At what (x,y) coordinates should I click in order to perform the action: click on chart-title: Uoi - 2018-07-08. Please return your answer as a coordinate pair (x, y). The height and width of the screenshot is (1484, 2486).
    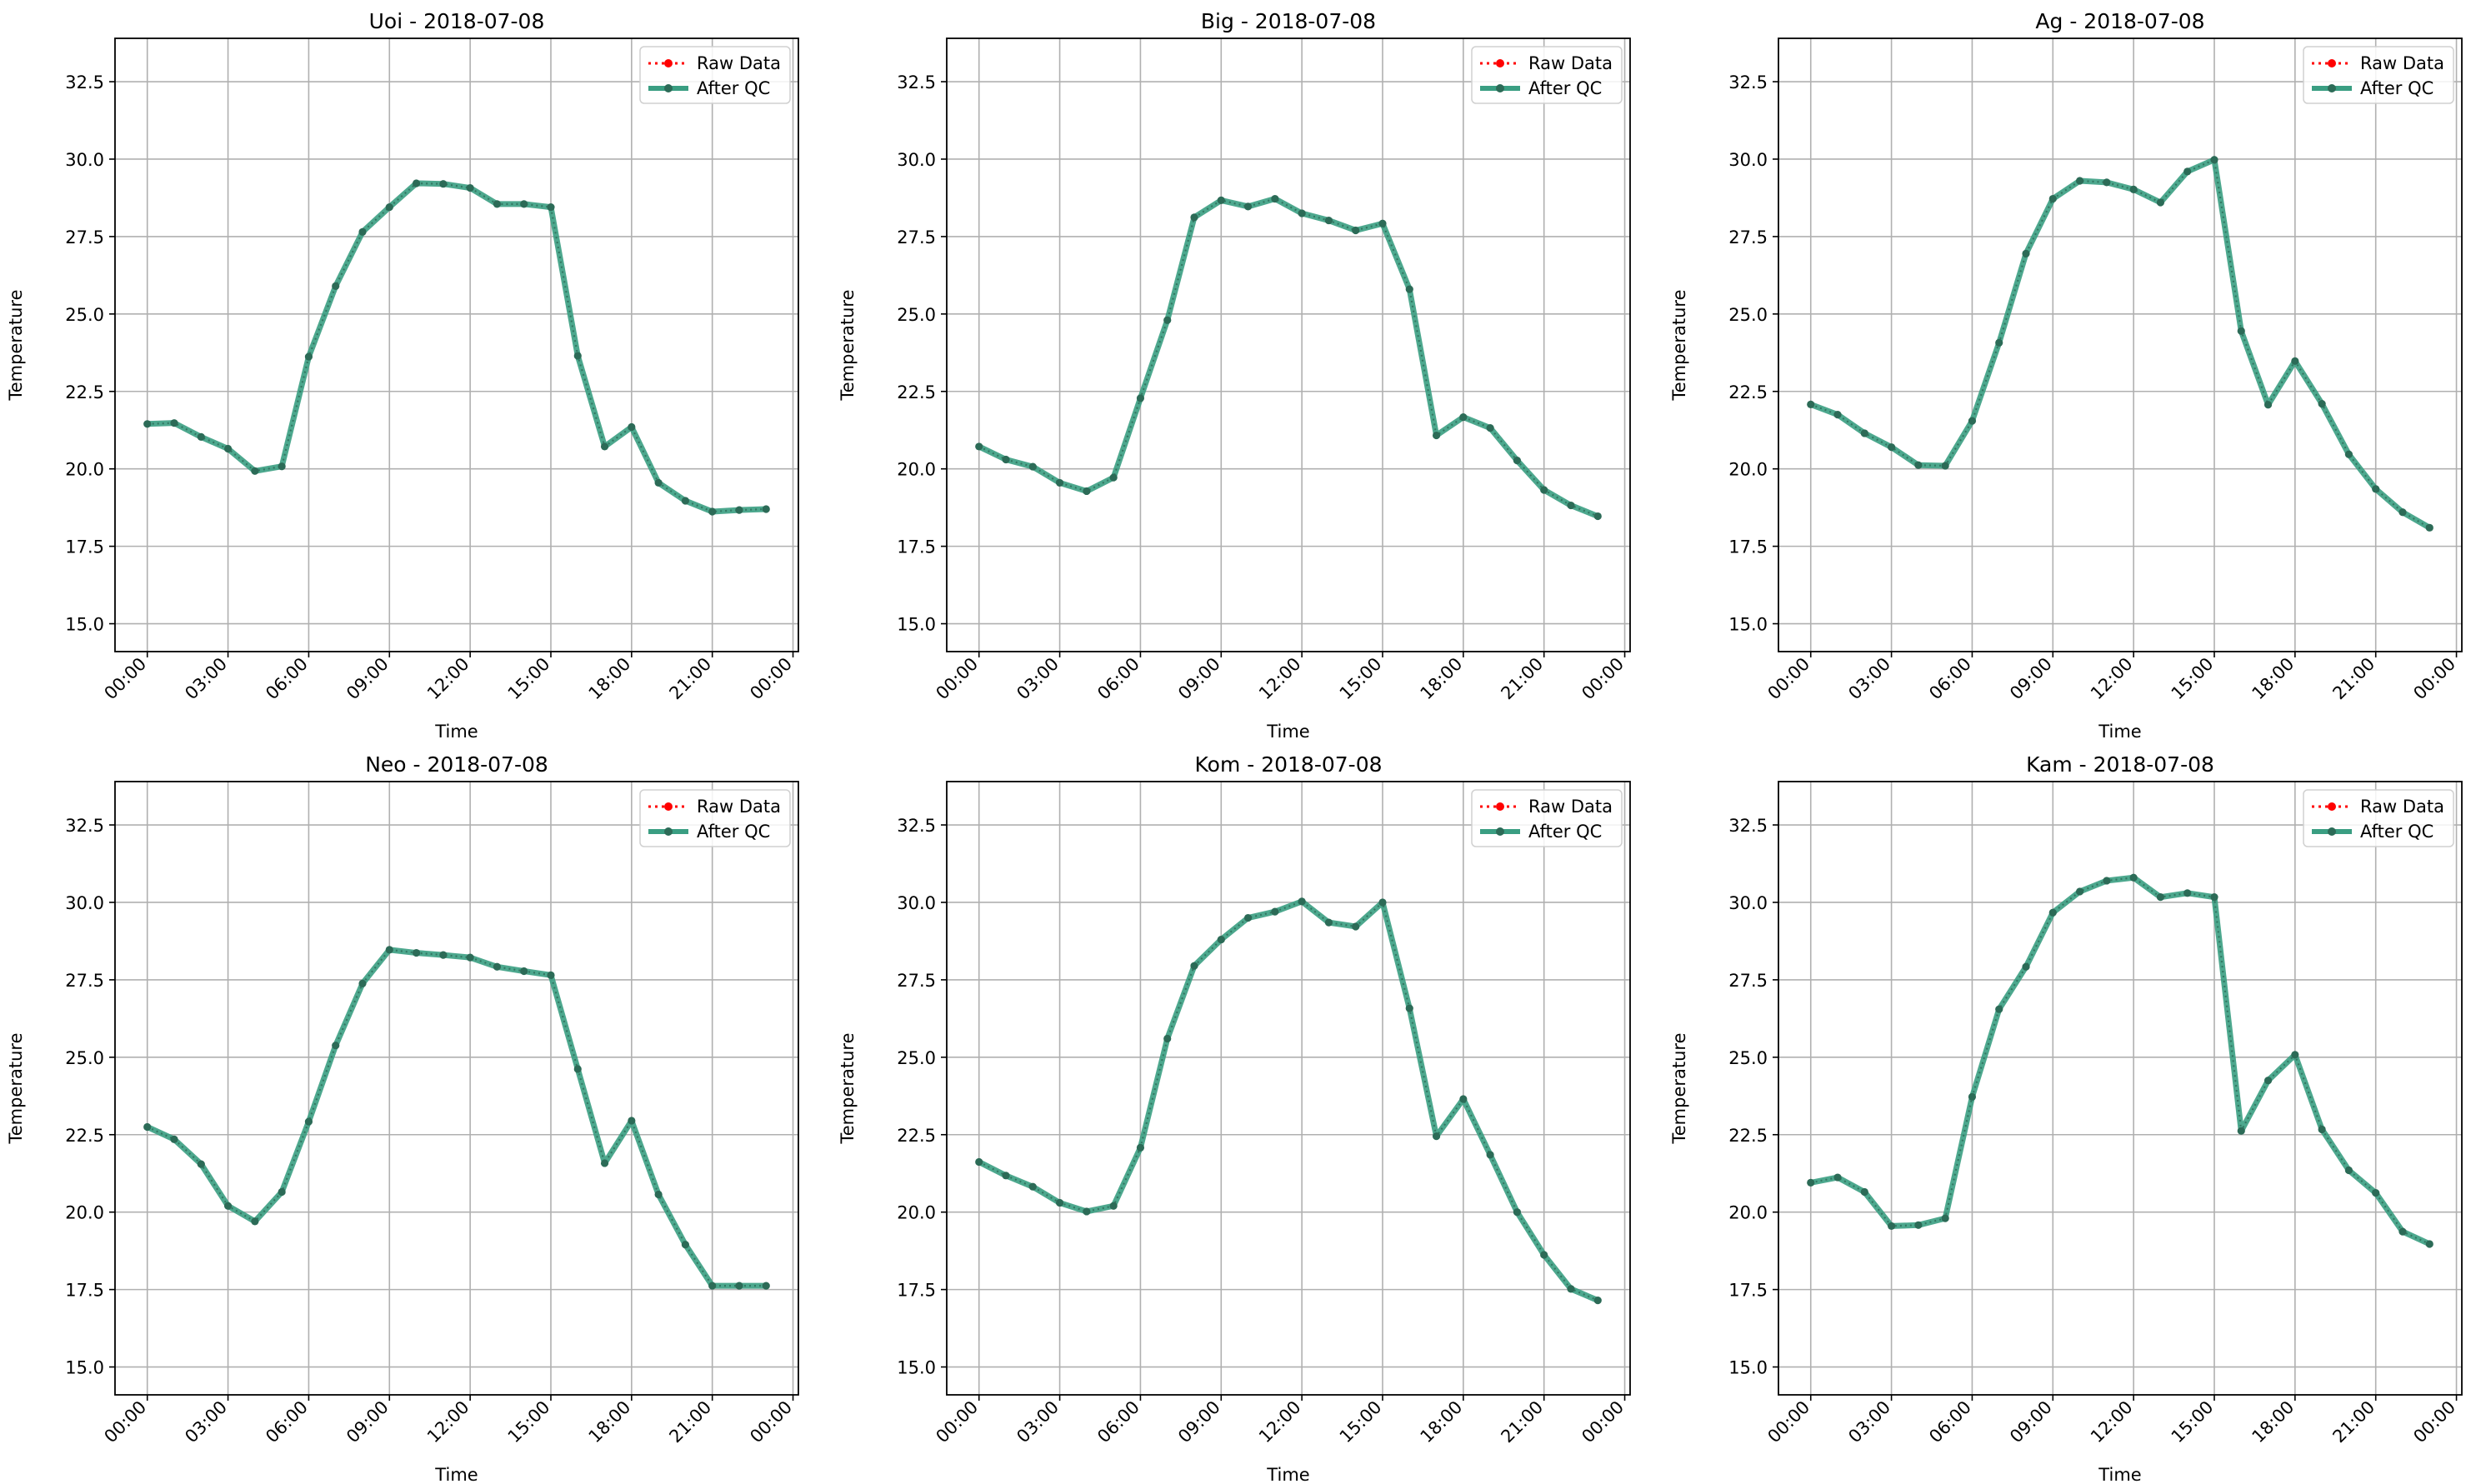
    Looking at the image, I should click on (457, 21).